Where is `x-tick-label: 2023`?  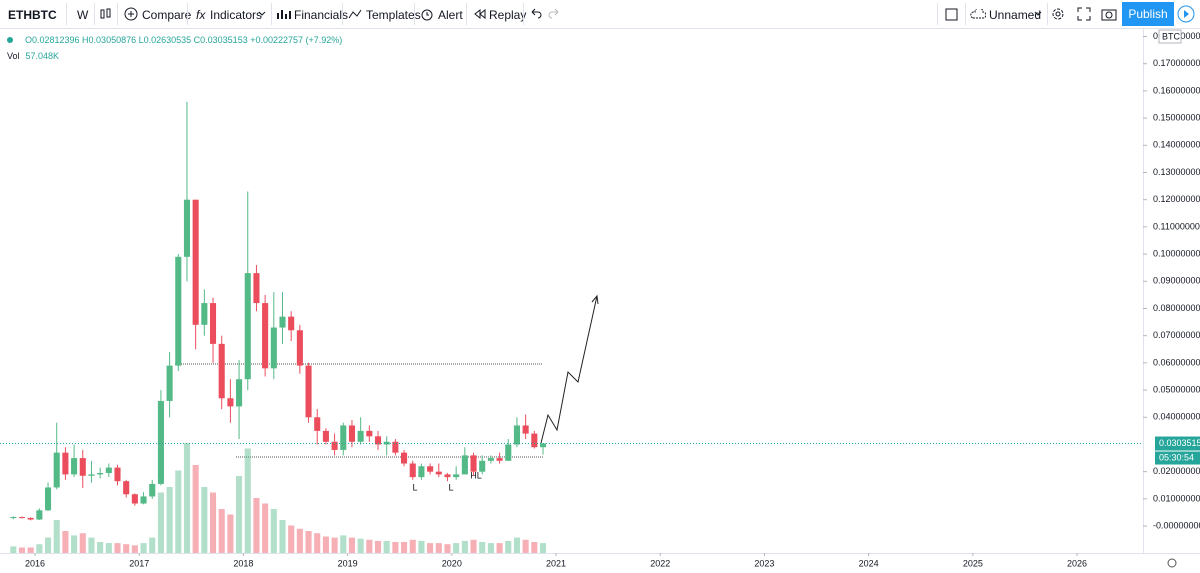 x-tick-label: 2023 is located at coordinates (764, 563).